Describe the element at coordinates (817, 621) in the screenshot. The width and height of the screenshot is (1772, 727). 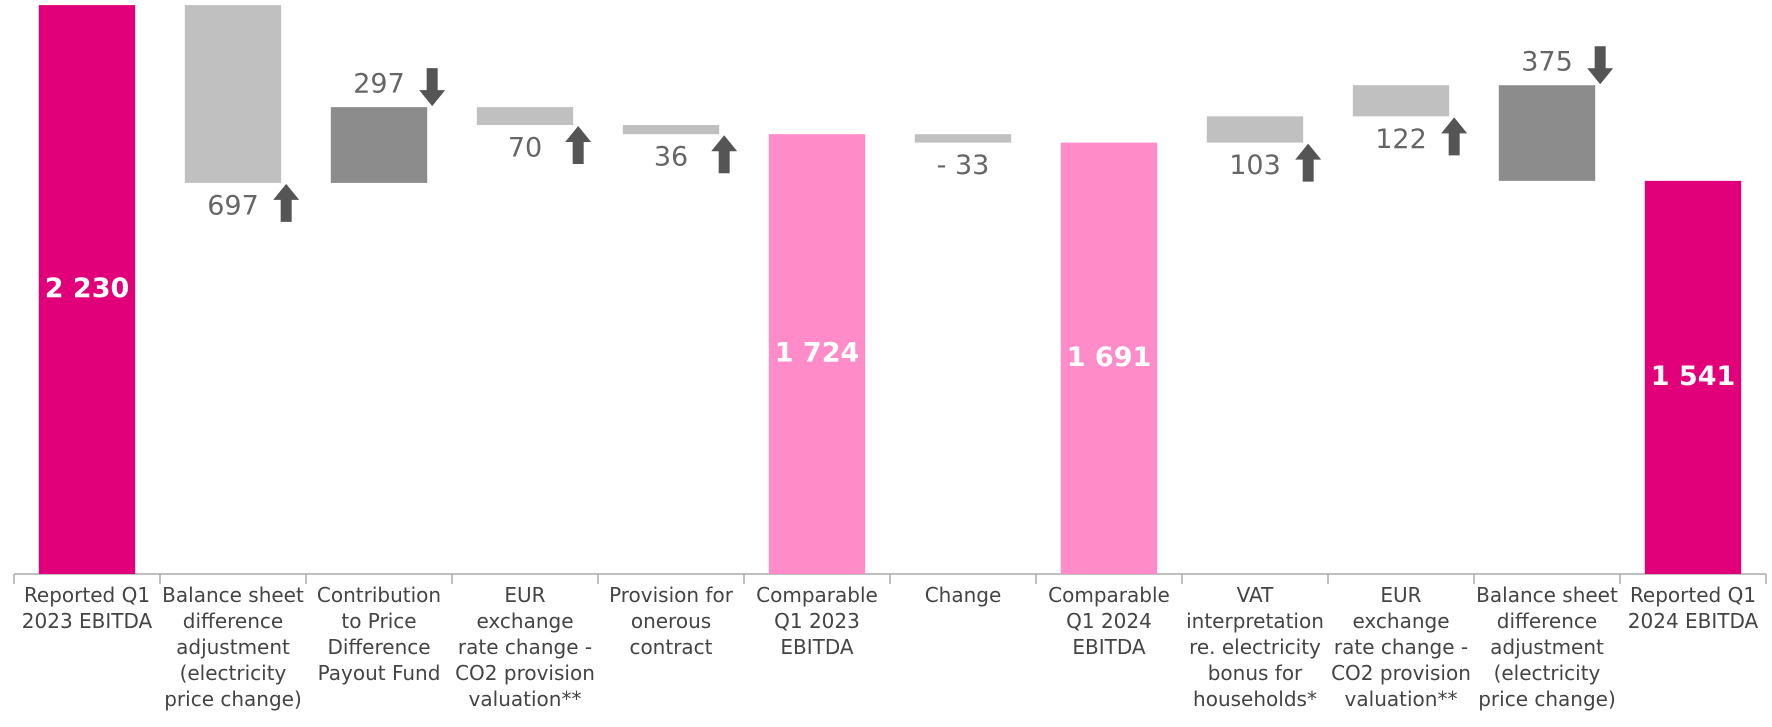
I see `x-tick-label: Comparable Q1 2023 EBITDA` at that location.